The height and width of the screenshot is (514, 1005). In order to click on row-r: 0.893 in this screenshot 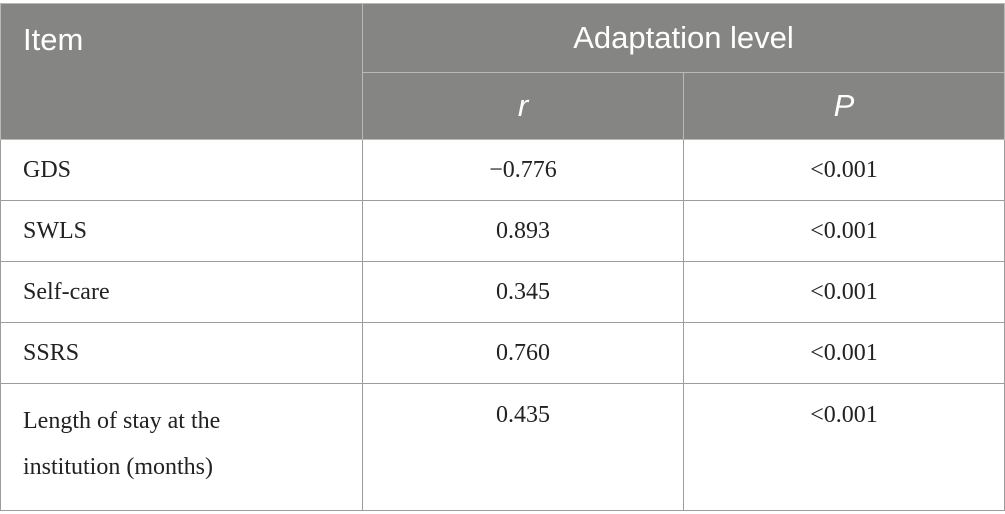, I will do `click(523, 231)`.